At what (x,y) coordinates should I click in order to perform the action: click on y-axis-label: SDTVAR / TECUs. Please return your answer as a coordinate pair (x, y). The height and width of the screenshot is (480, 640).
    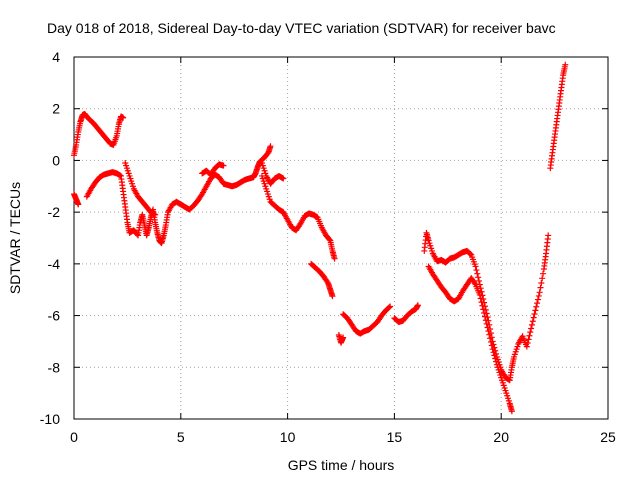
    Looking at the image, I should click on (15, 238).